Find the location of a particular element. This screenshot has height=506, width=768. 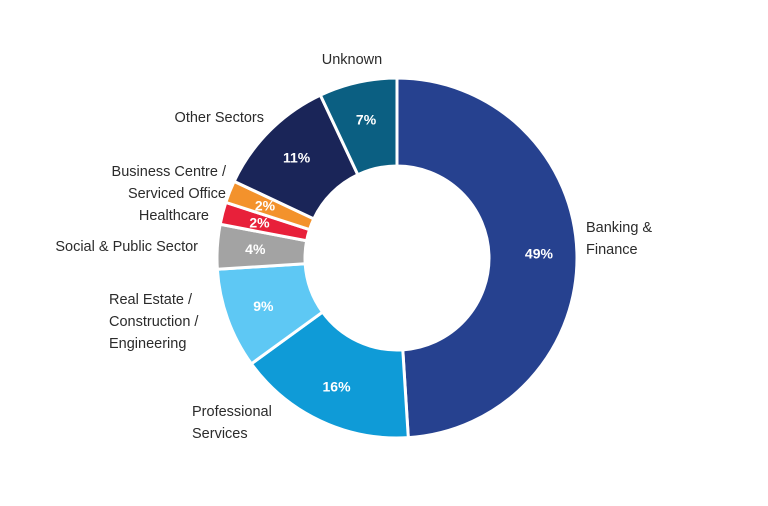

category-label-7: Unknown is located at coordinates (352, 60).